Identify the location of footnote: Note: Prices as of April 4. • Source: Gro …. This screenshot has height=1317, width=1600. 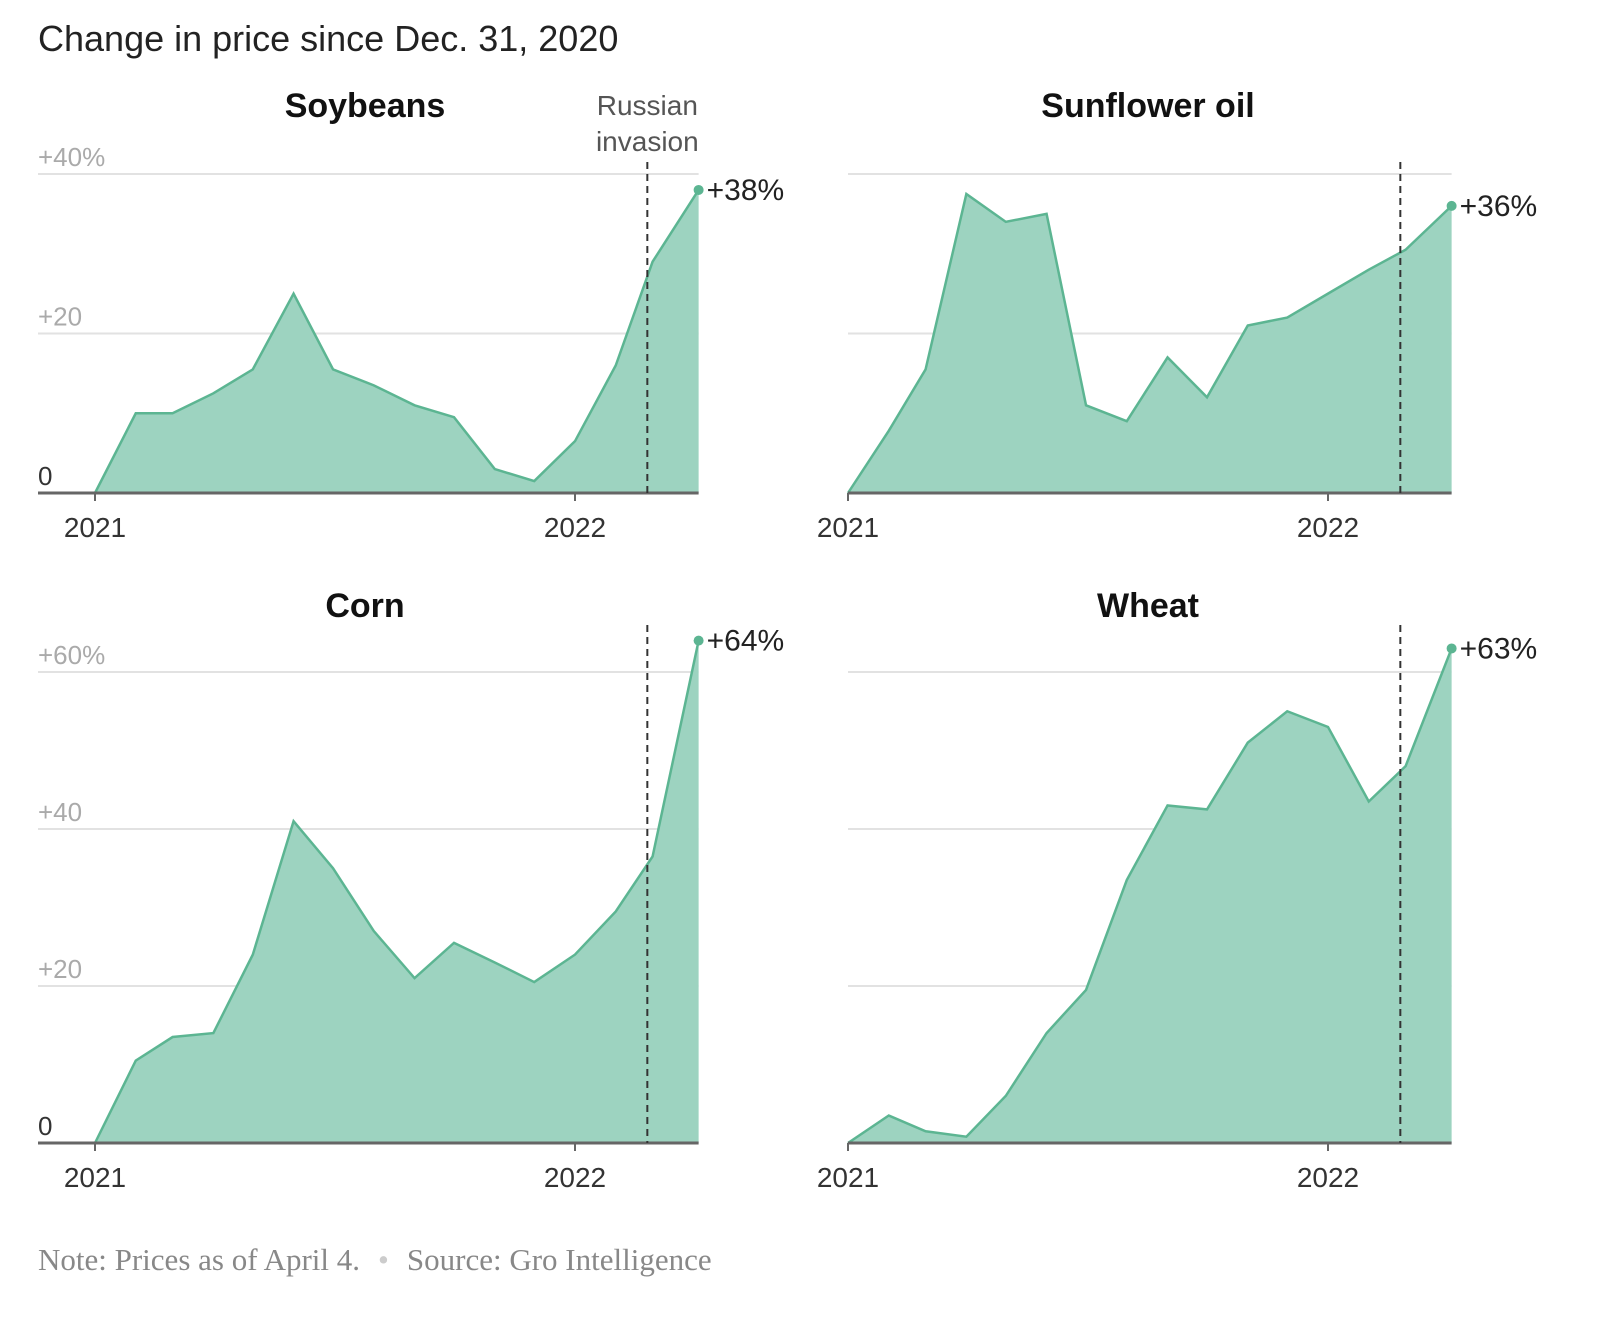
(375, 1260).